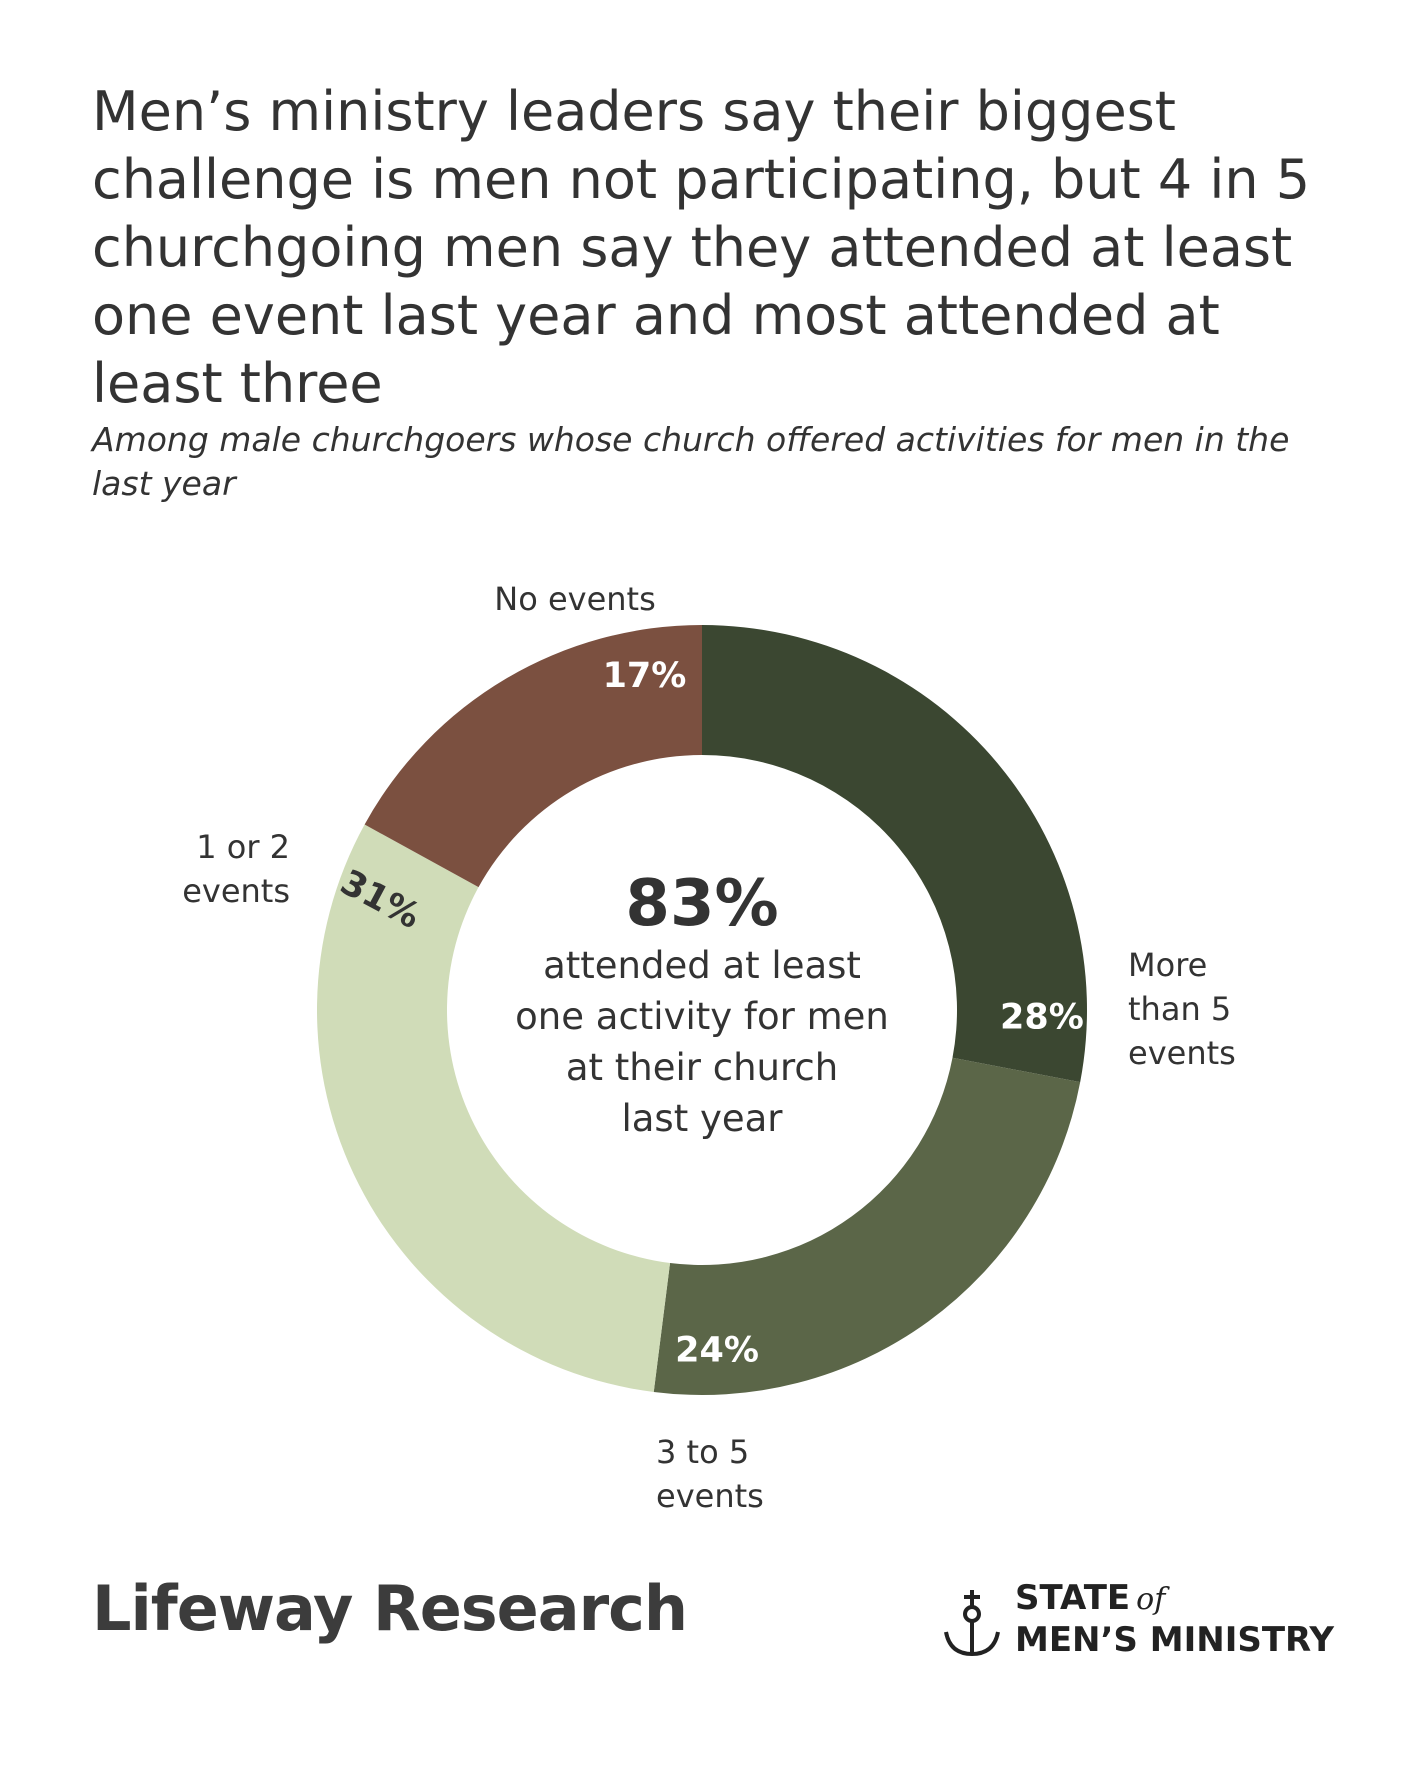 The height and width of the screenshot is (1765, 1423). What do you see at coordinates (1151, 1599) in the screenshot?
I see `logo-of-text: of` at bounding box center [1151, 1599].